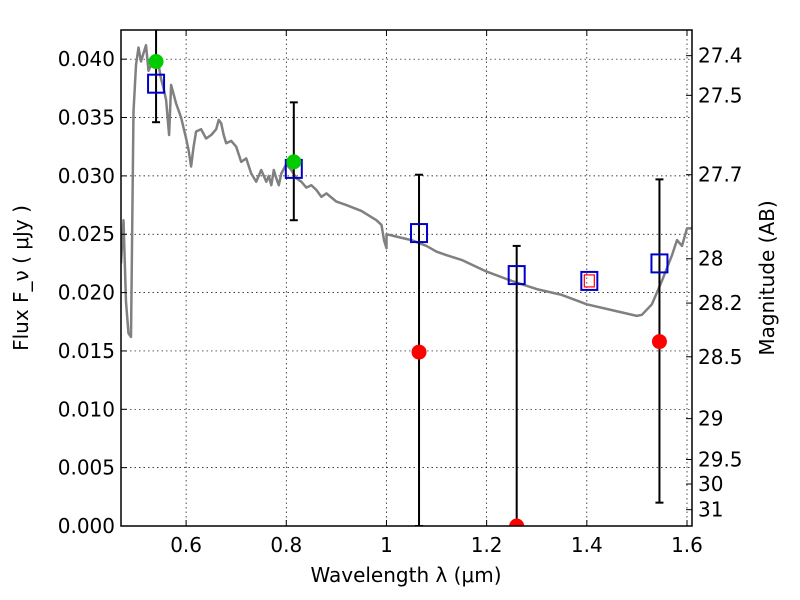 This screenshot has width=800, height=600. I want to click on y-tick-label: 0.040, so click(86, 59).